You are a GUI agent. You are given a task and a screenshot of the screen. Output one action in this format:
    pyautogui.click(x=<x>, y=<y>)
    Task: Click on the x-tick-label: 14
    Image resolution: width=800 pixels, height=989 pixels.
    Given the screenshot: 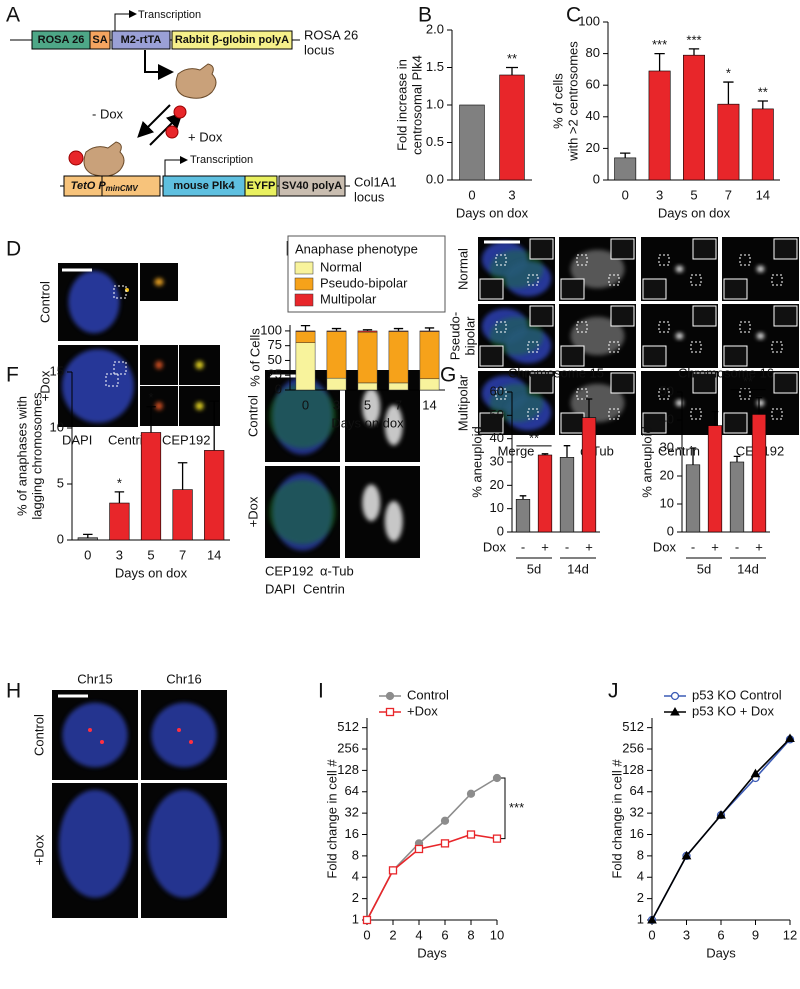 What is the action you would take?
    pyautogui.click(x=429, y=404)
    